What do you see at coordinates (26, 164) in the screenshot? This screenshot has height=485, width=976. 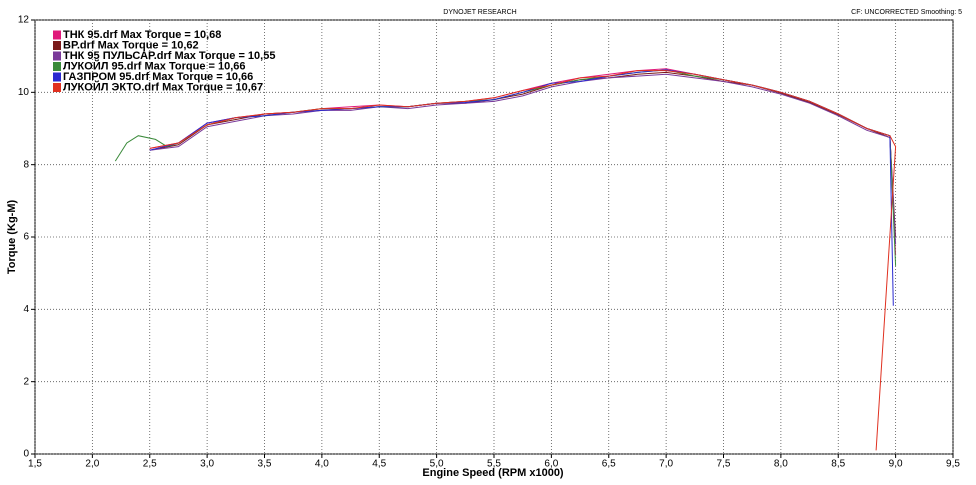 I see `y-tick-label: 8` at bounding box center [26, 164].